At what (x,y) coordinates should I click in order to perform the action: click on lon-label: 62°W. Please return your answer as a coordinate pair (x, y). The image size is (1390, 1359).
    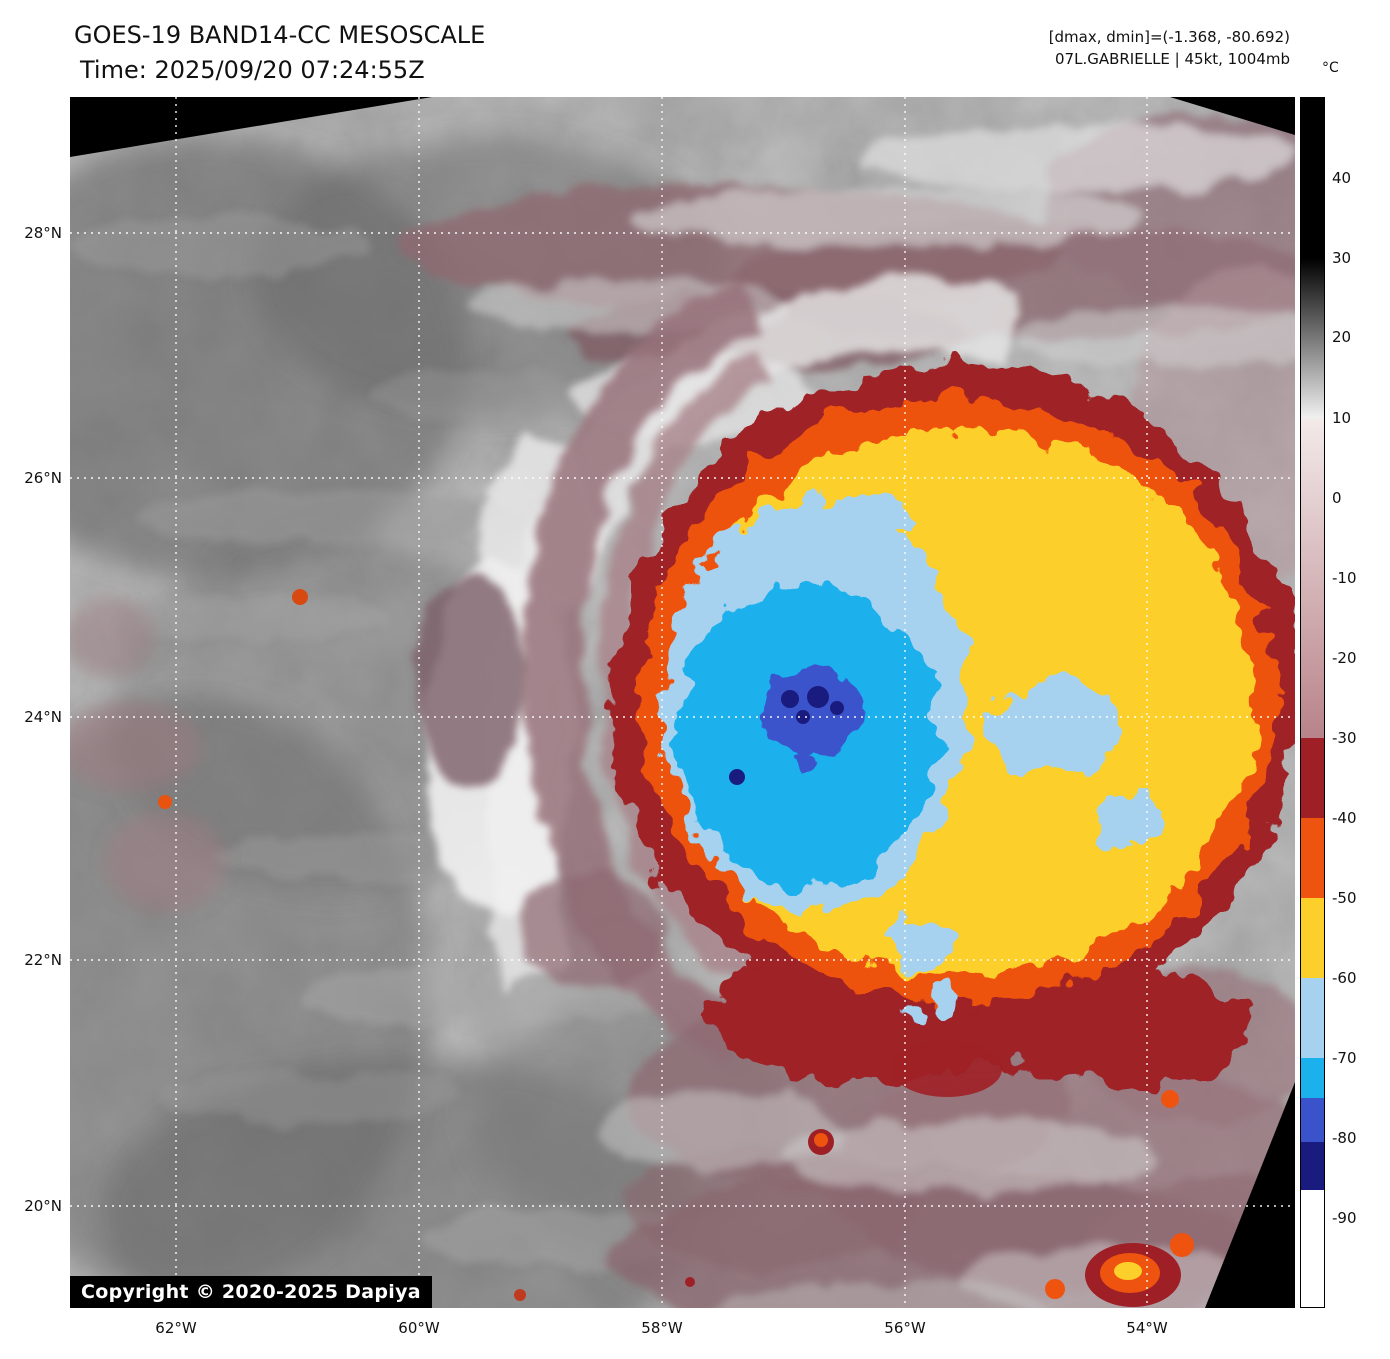
    Looking at the image, I should click on (176, 1328).